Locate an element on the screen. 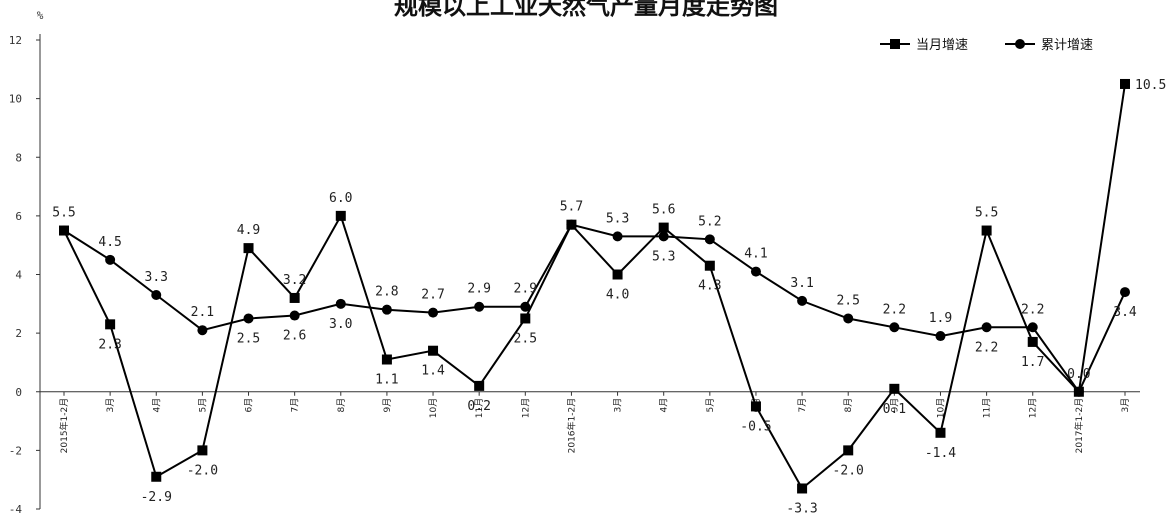  cumulative-data-label: 5.2 is located at coordinates (709, 221).